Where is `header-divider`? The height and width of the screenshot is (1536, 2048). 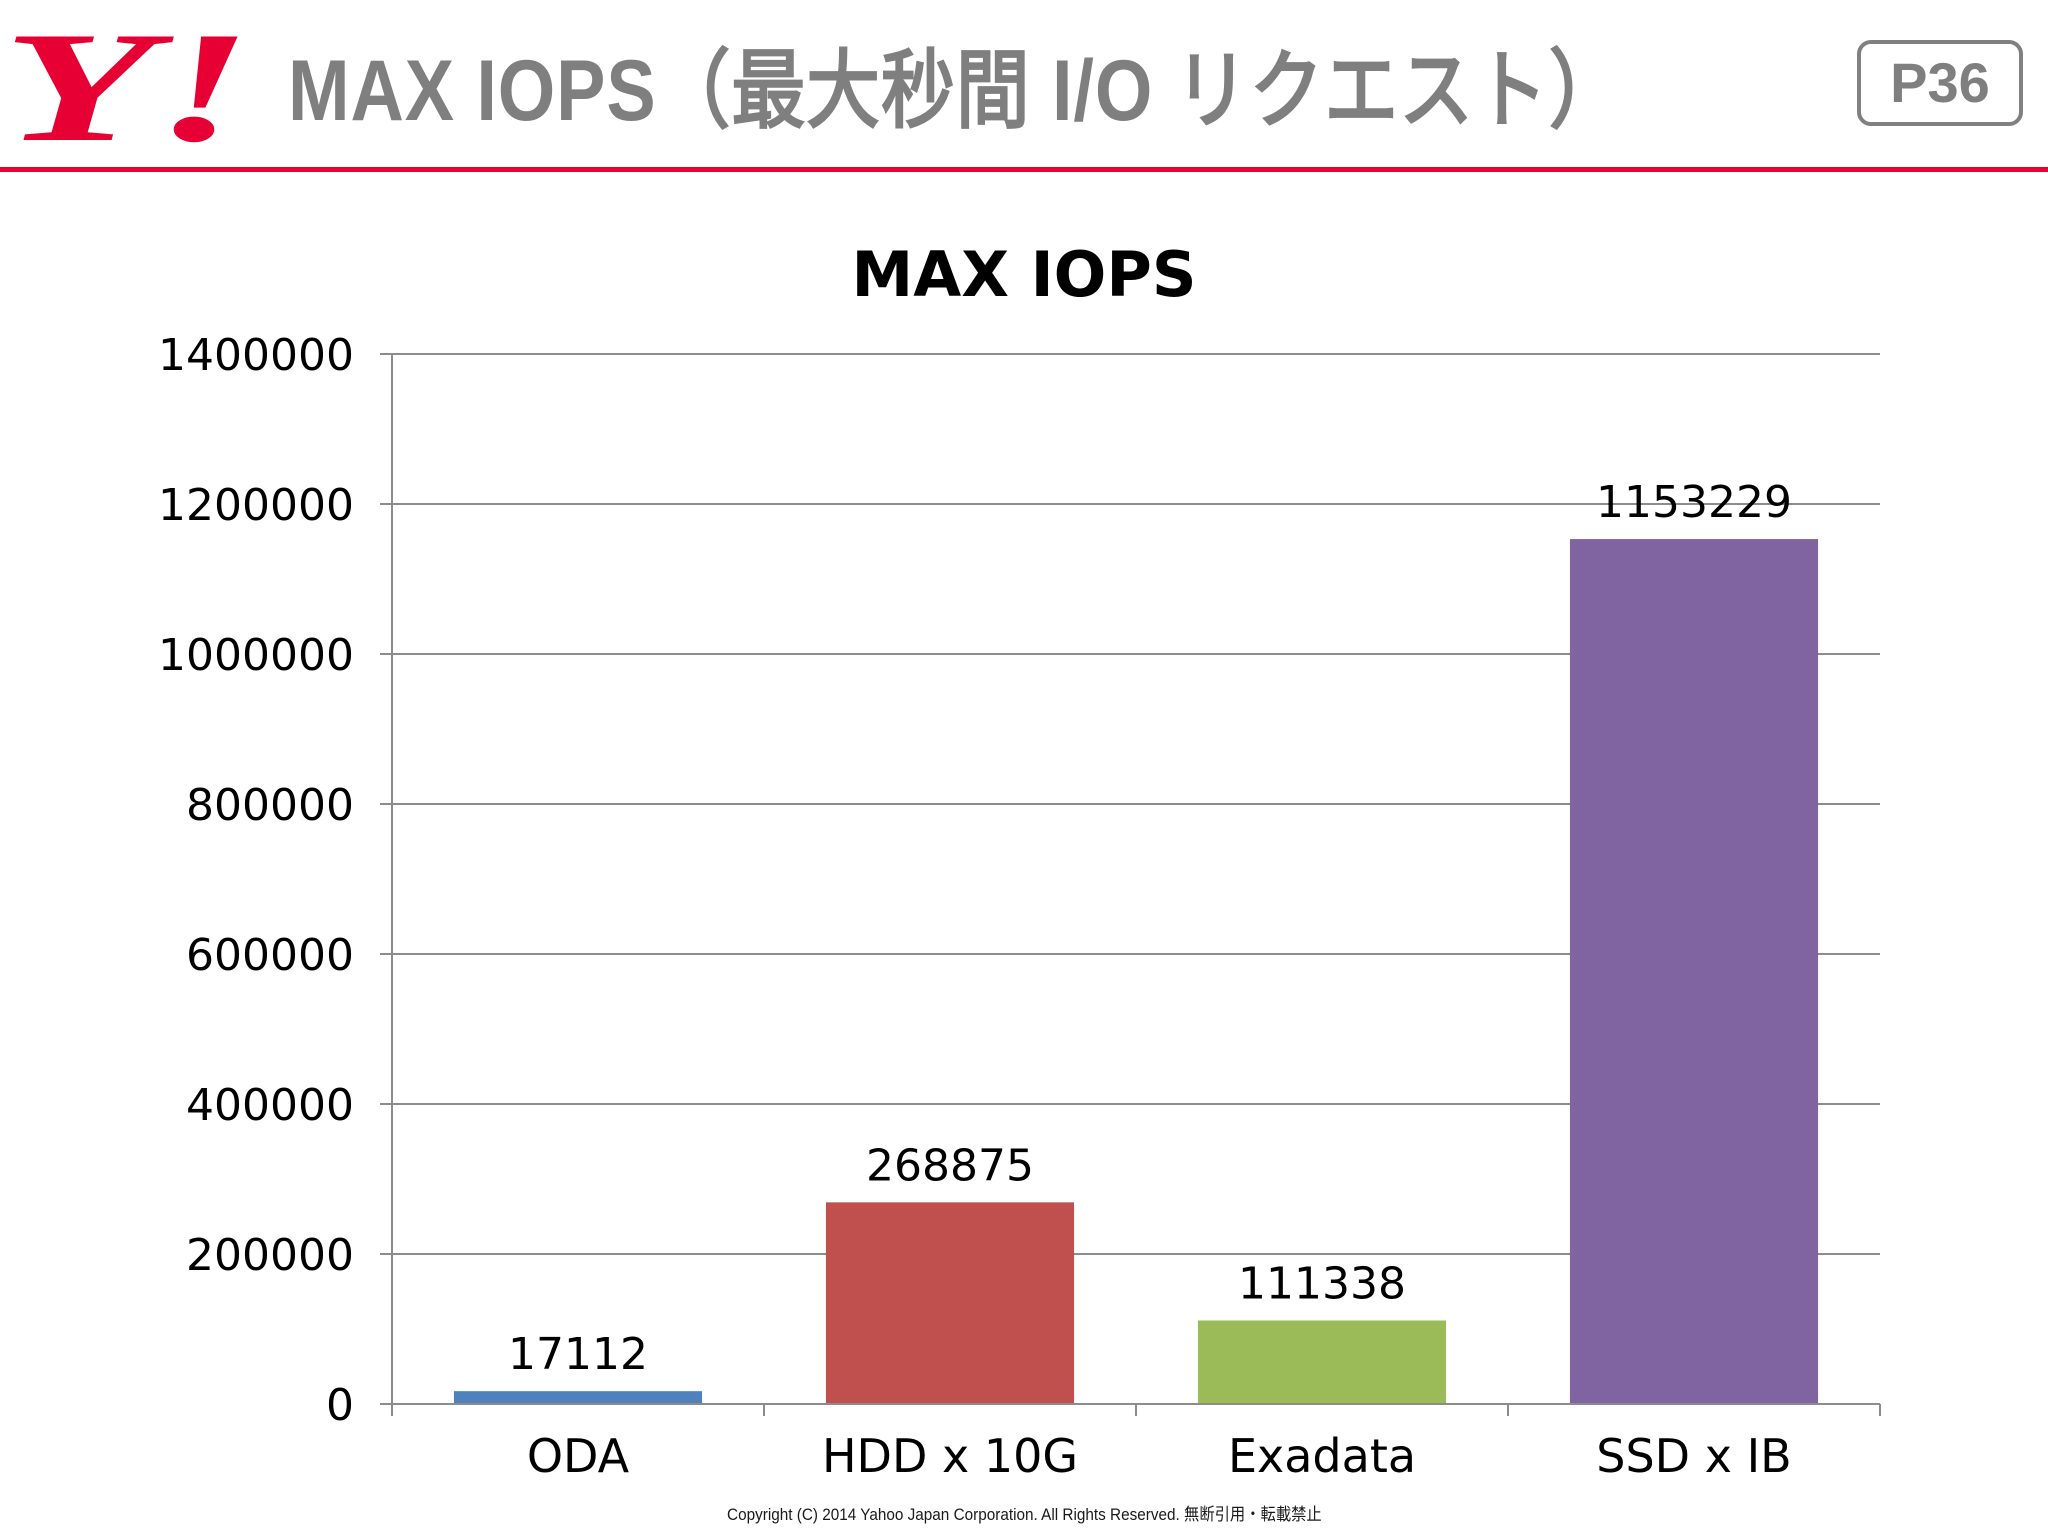
header-divider is located at coordinates (1024, 169).